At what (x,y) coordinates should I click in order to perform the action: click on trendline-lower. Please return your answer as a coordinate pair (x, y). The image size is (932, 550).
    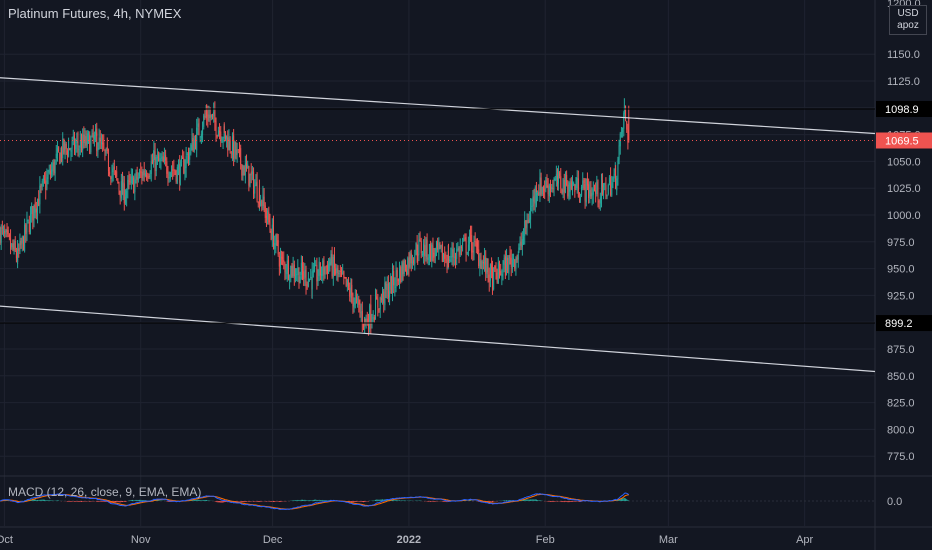
    Looking at the image, I should click on (438, 339).